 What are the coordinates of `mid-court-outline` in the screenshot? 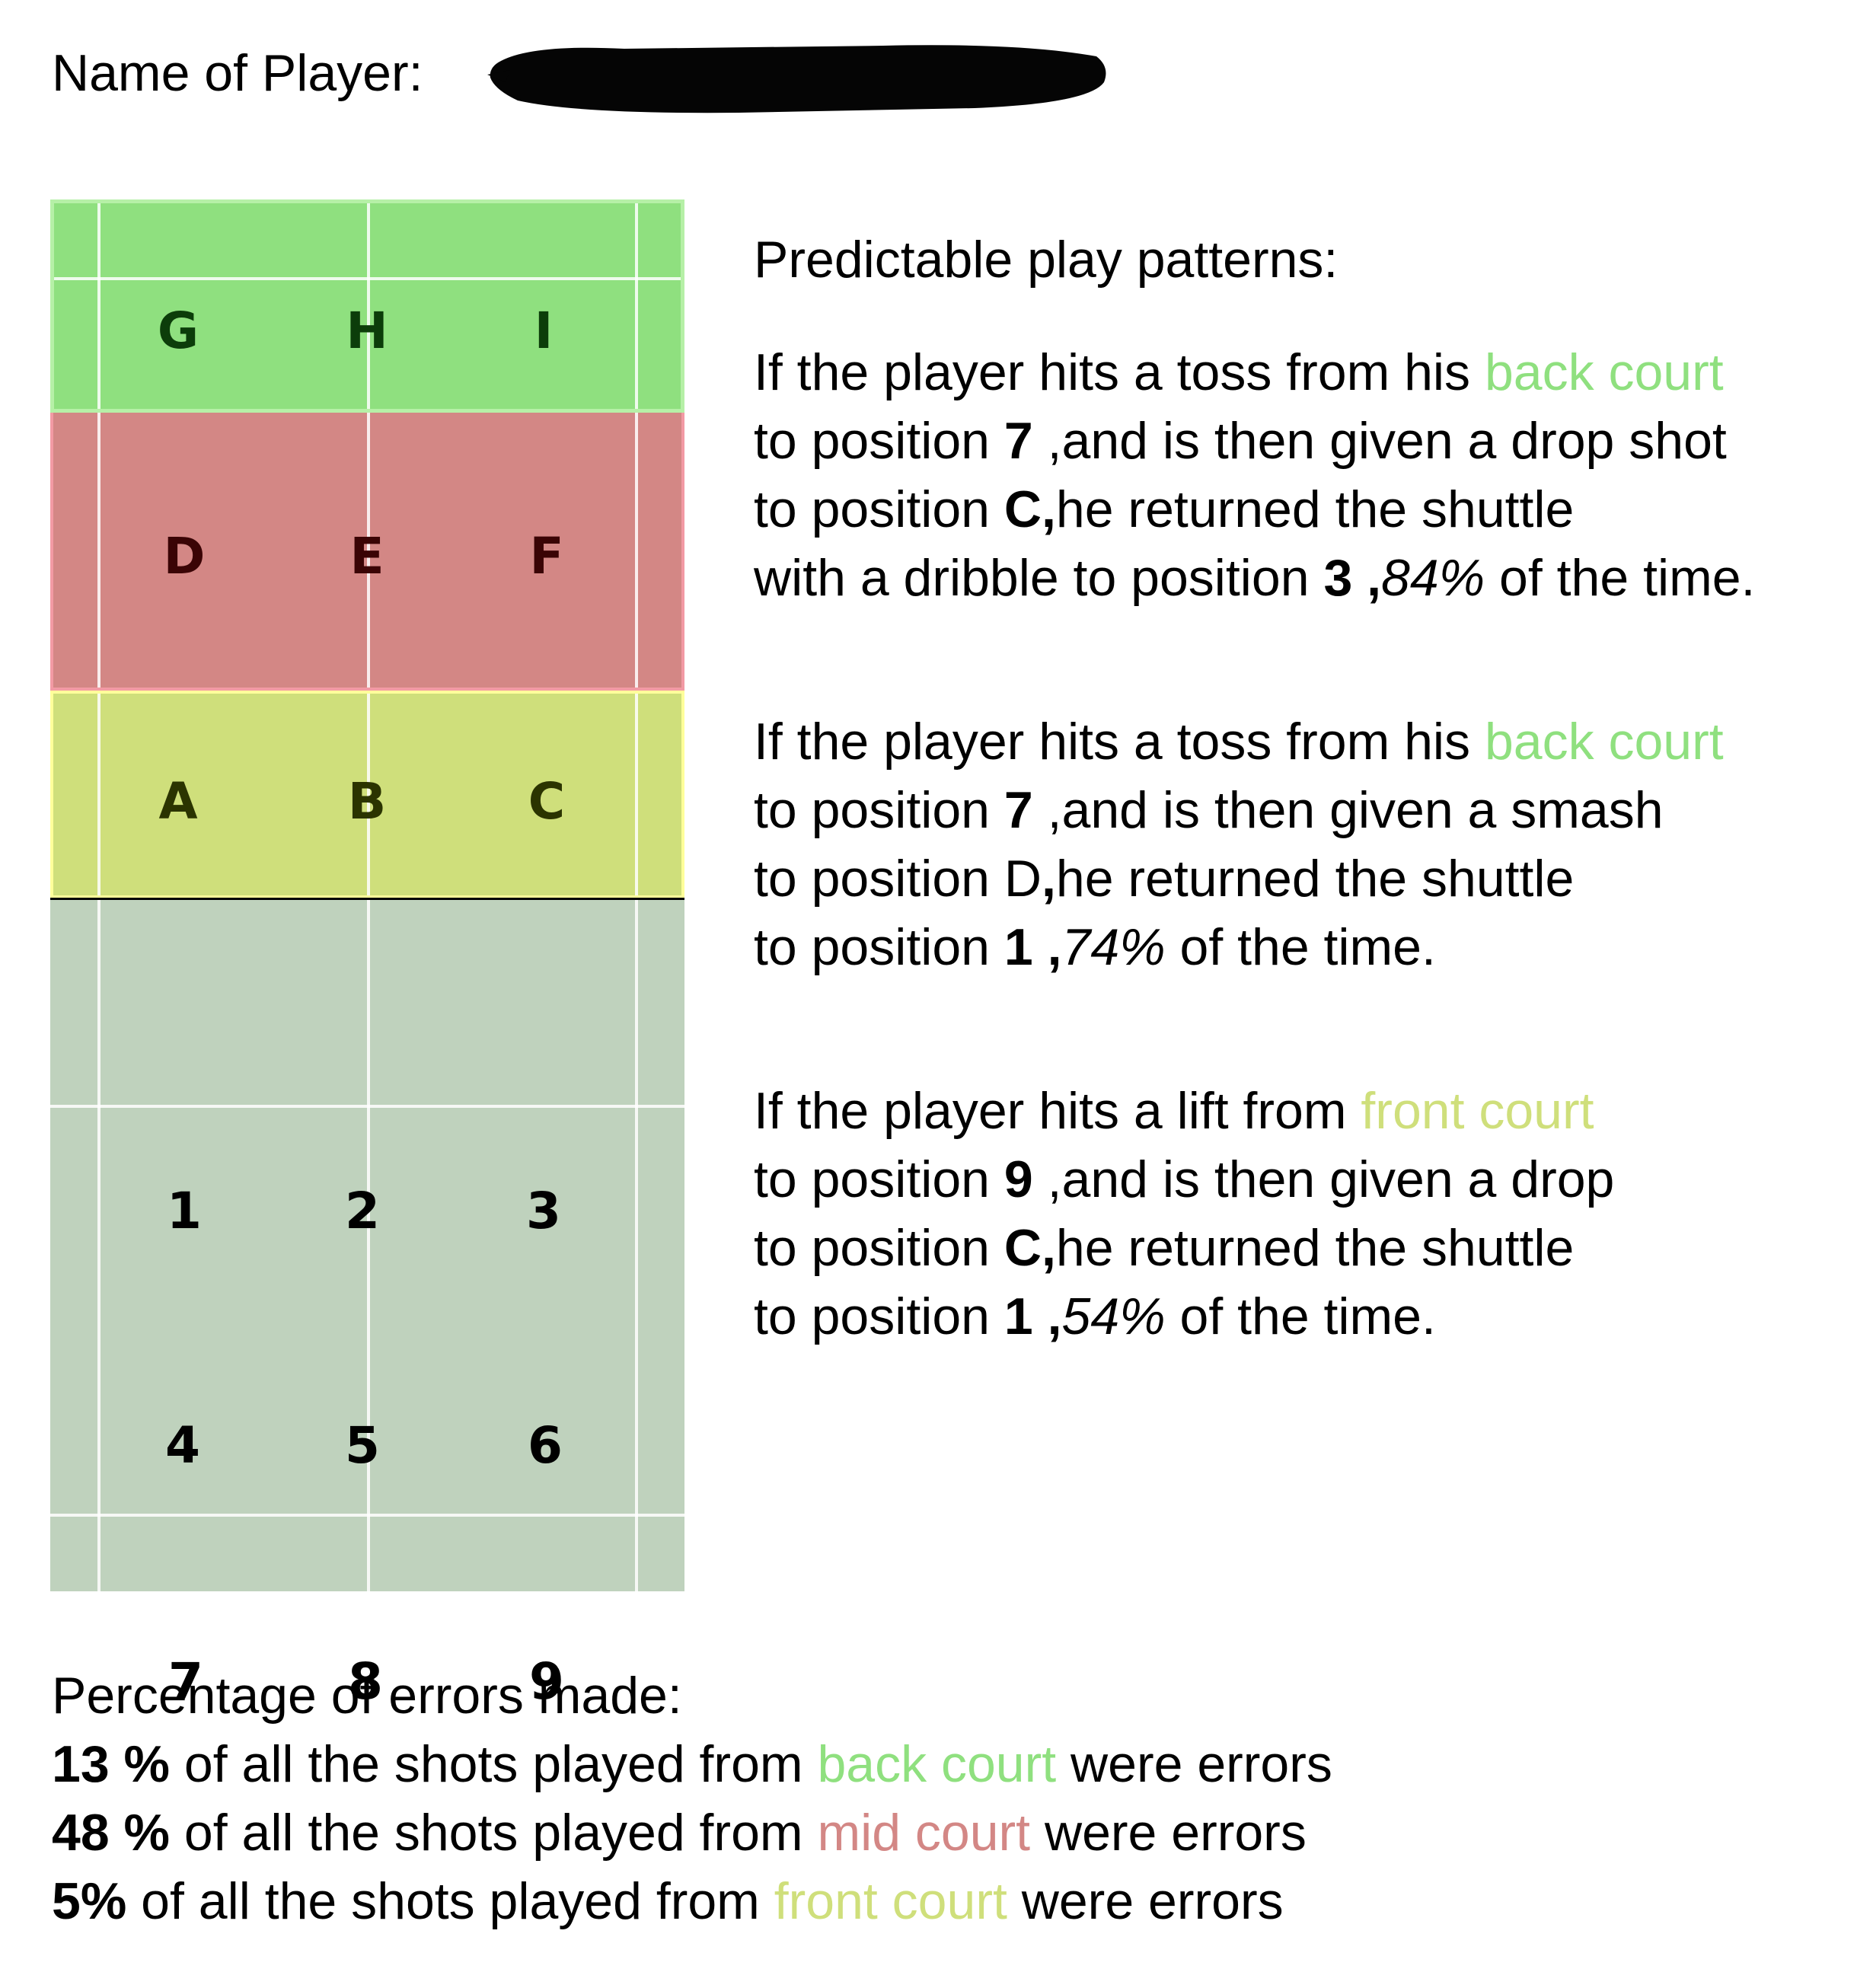 It's located at (367, 552).